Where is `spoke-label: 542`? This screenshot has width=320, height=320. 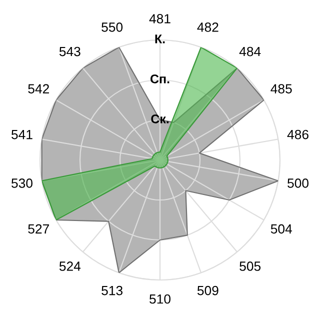
spoke-label: 542 is located at coordinates (38, 89).